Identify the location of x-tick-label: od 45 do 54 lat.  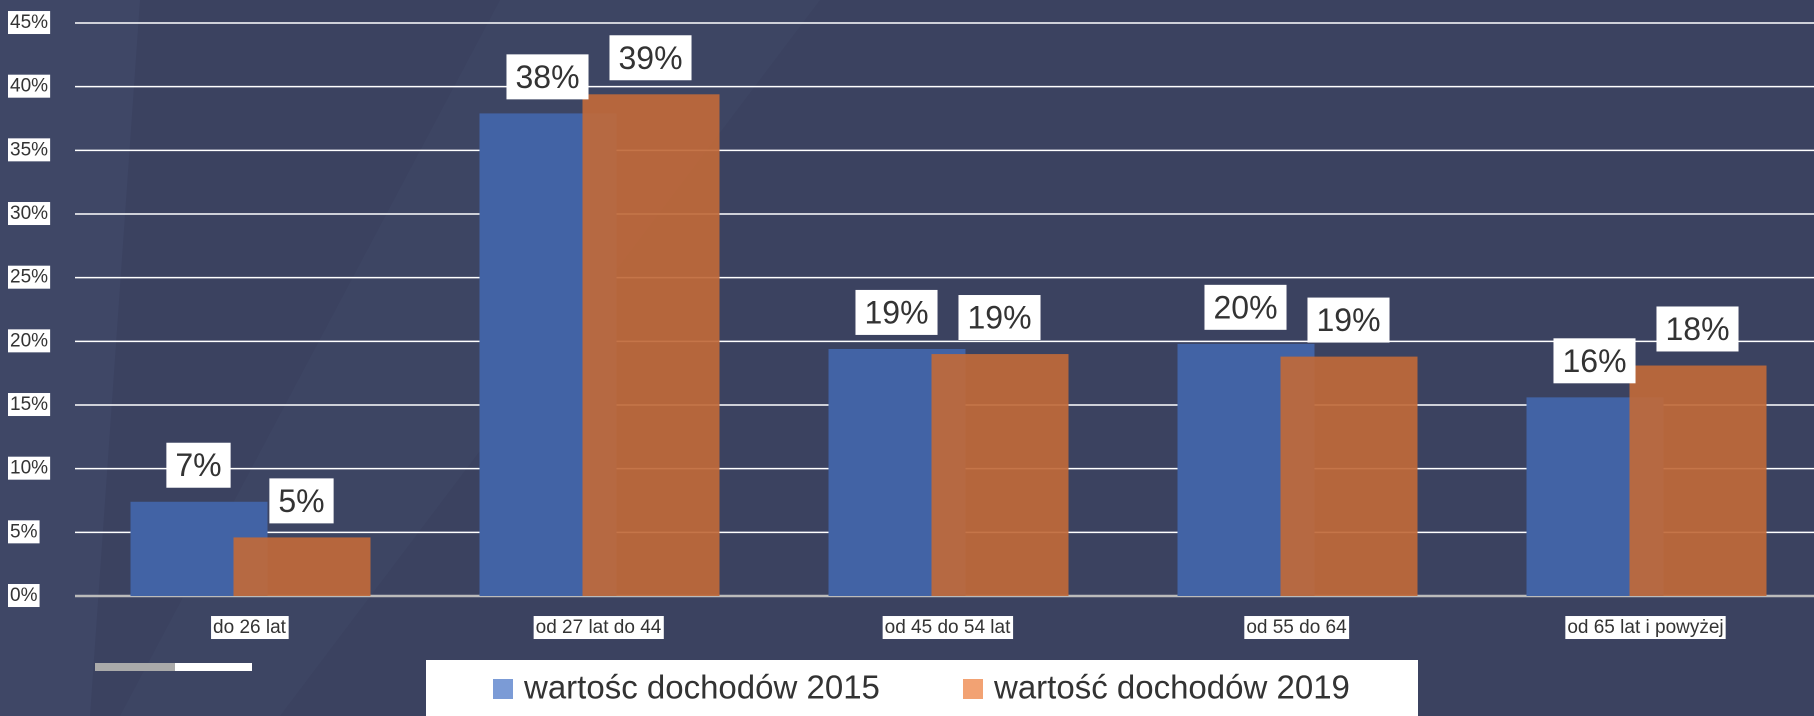
(948, 627).